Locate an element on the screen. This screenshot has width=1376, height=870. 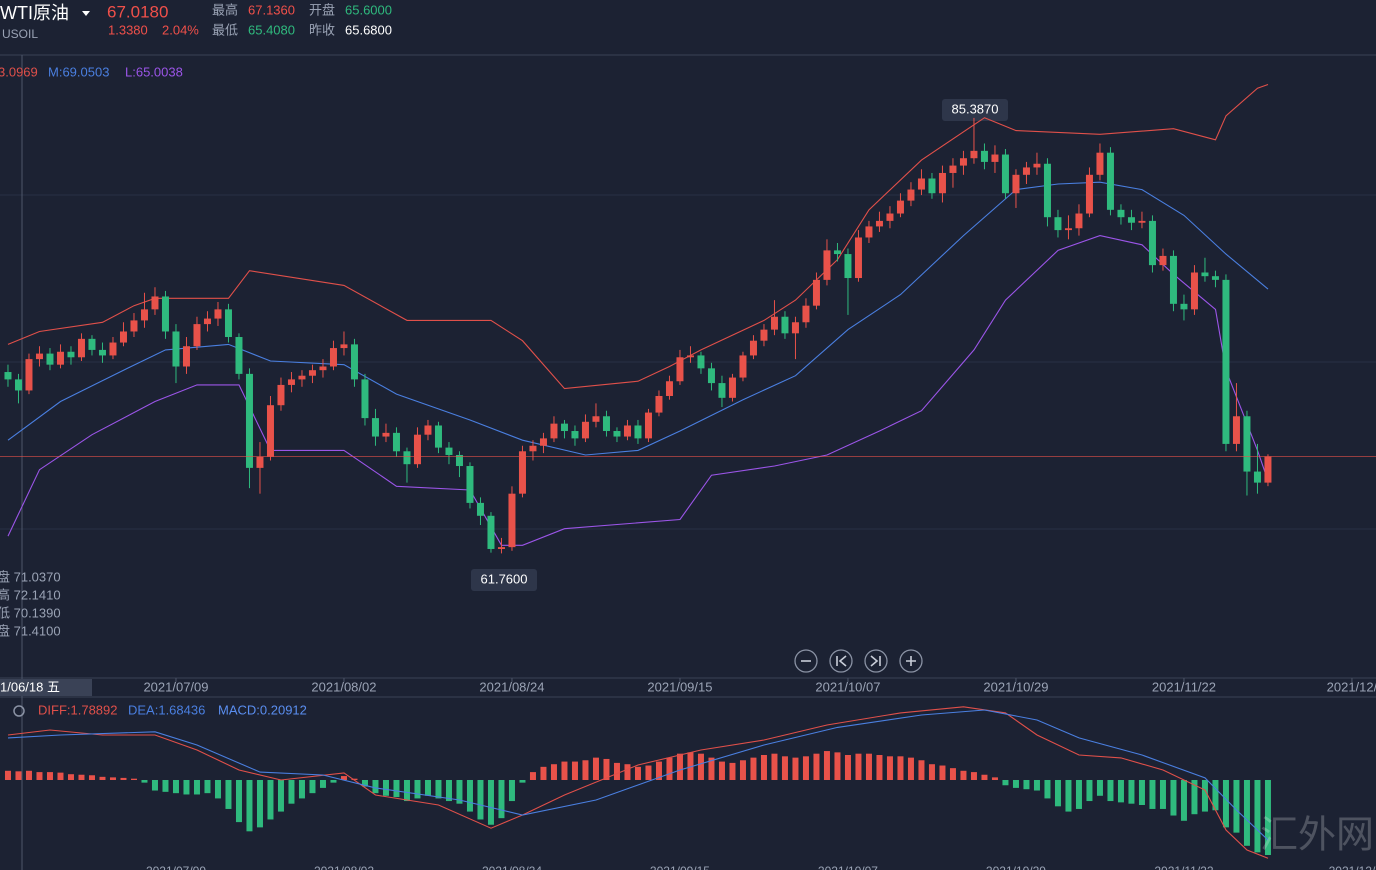
legend-item: DEA:1.68436 is located at coordinates (166, 709).